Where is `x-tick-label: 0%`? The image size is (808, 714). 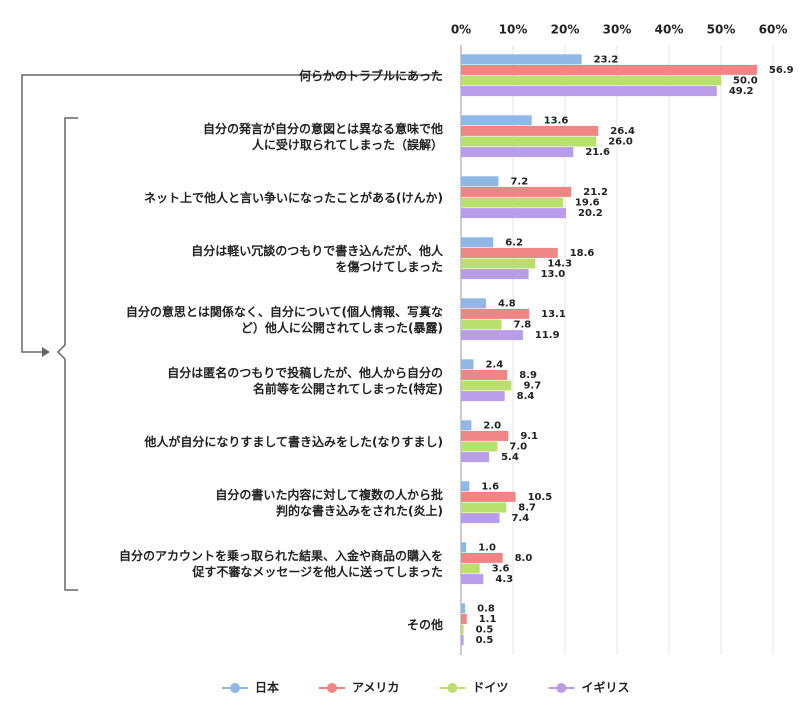
x-tick-label: 0% is located at coordinates (461, 30).